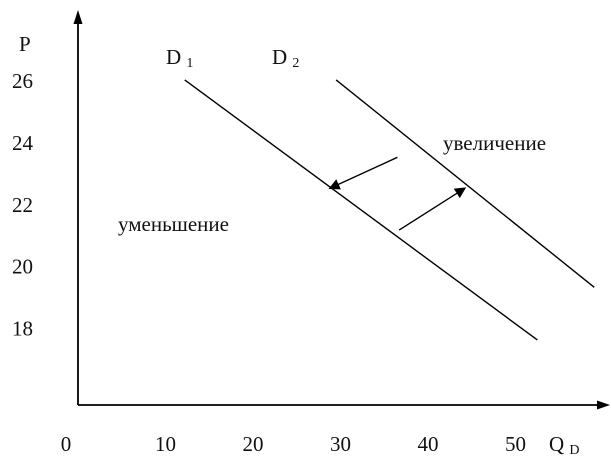 This screenshot has width=611, height=464. Describe the element at coordinates (295, 63) in the screenshot. I see `d2-label-sub: 2` at that location.